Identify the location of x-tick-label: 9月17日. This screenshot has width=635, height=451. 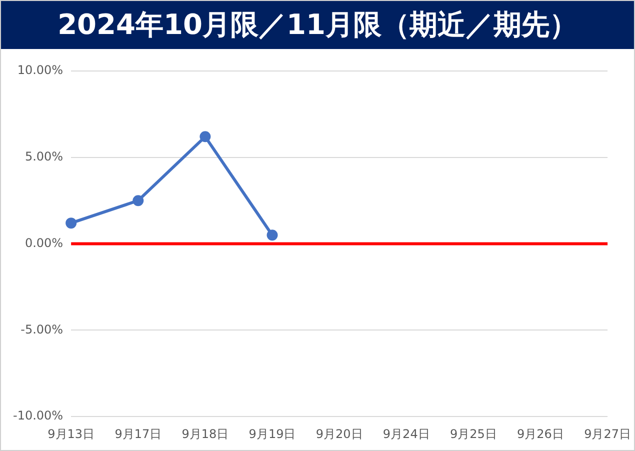
(138, 433).